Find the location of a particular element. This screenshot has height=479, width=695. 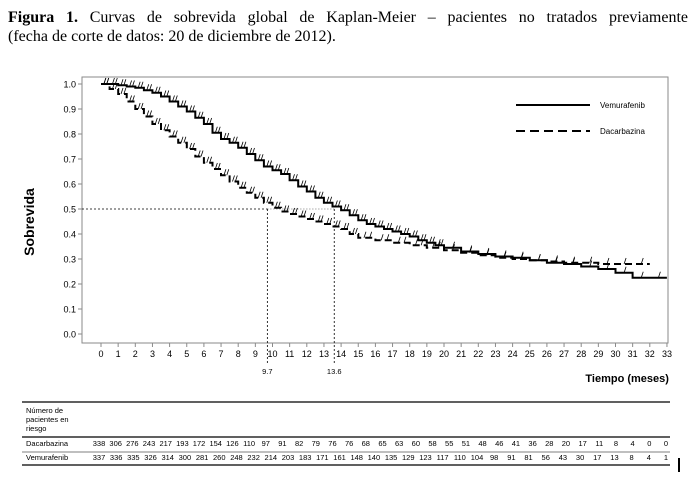

risk-table-title-line: Número de is located at coordinates (44, 410).